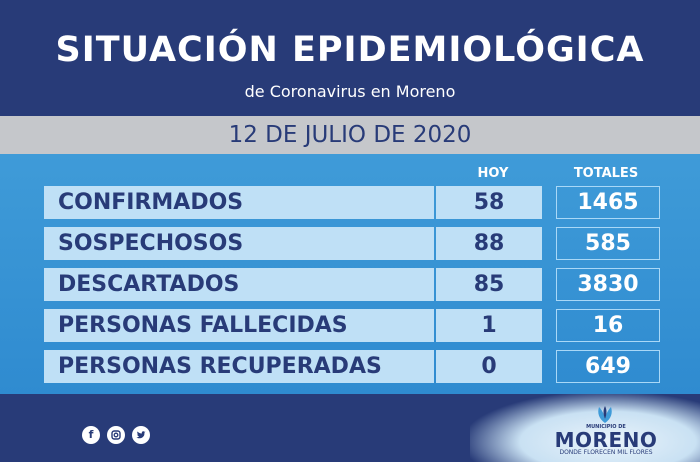 The height and width of the screenshot is (462, 700). What do you see at coordinates (608, 325) in the screenshot?
I see `stat-total-value: 16` at bounding box center [608, 325].